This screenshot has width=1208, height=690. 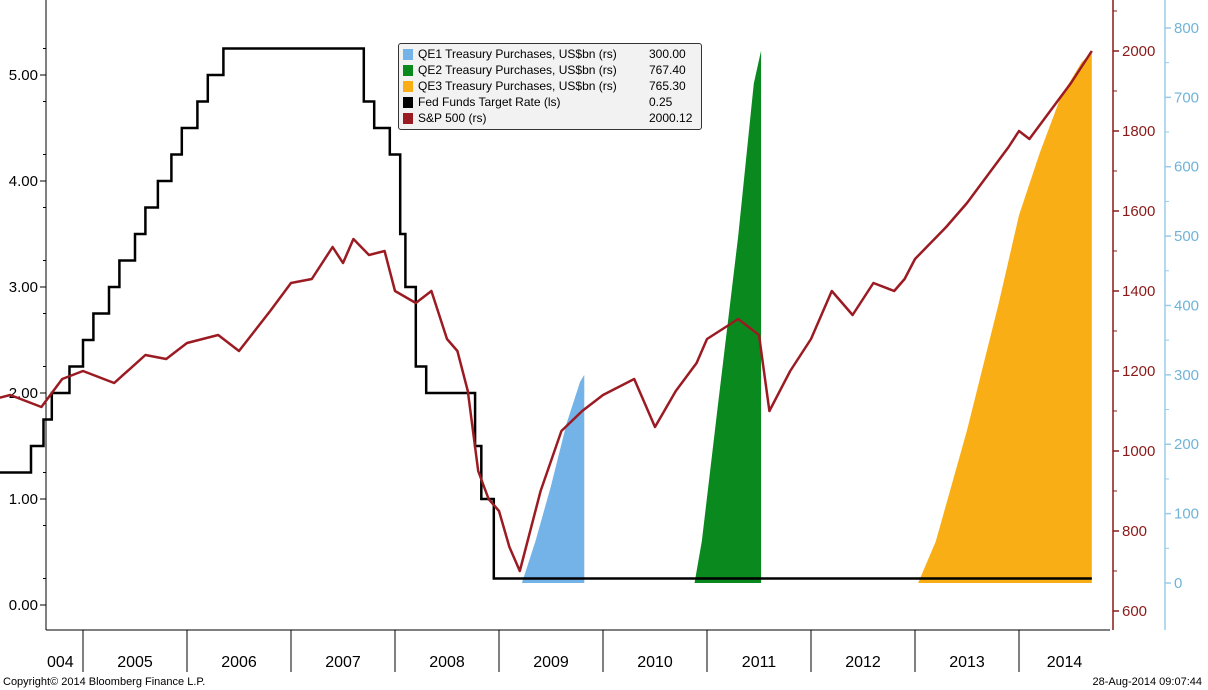 What do you see at coordinates (759, 662) in the screenshot?
I see `x-tick-label: 2011` at bounding box center [759, 662].